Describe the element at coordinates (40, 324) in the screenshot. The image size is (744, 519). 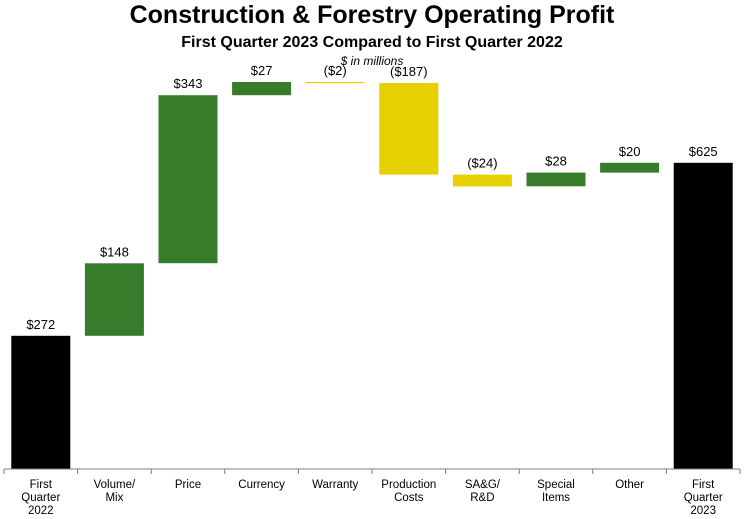
I see `data-label-0: $272` at that location.